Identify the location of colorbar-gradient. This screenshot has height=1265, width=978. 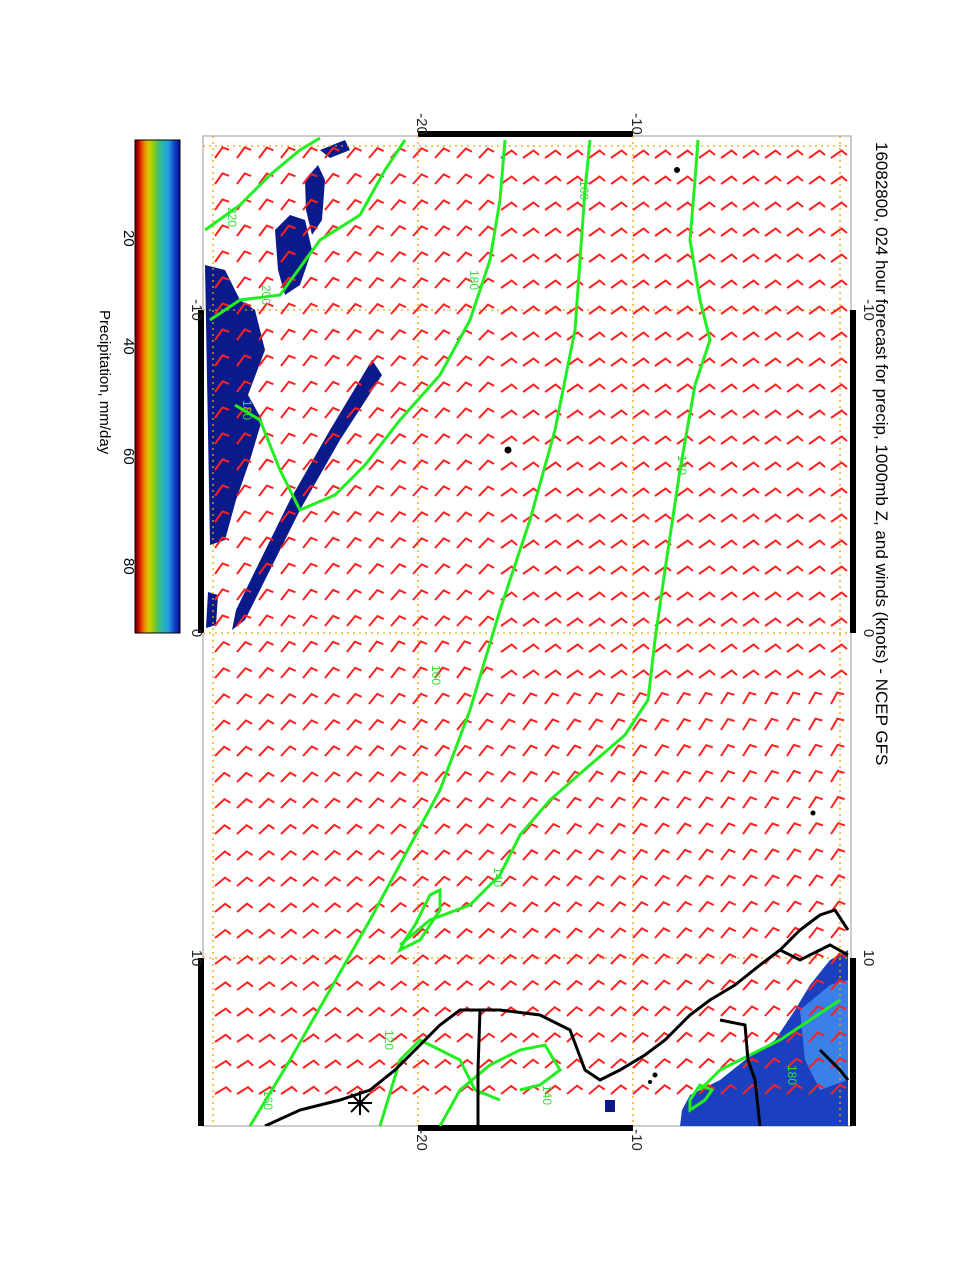
(157, 386).